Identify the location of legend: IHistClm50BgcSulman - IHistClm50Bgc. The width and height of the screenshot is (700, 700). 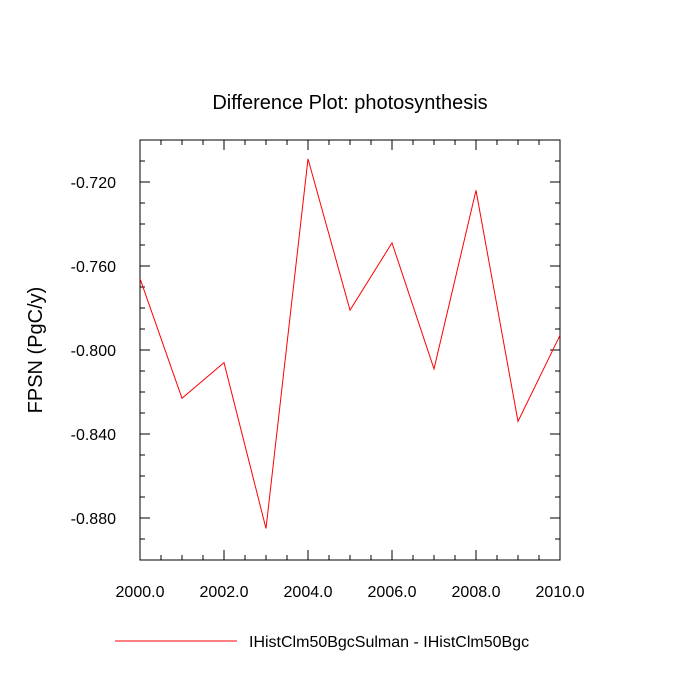
(322, 642).